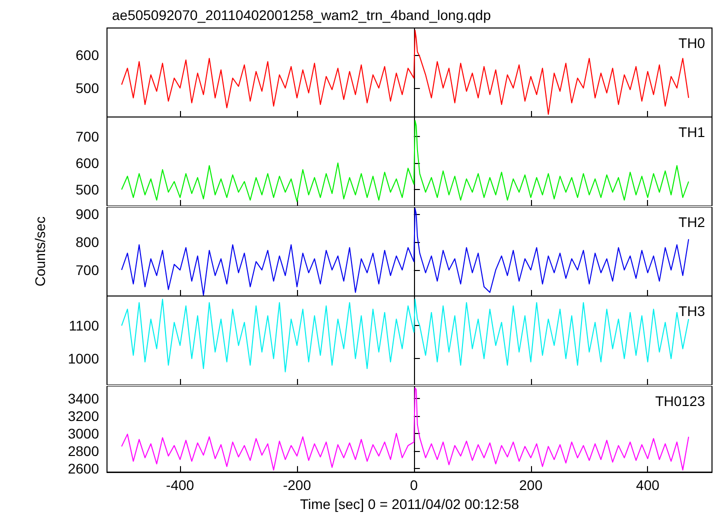  Describe the element at coordinates (302, 15) in the screenshot. I see `chart-title: ae505092070_20110402001258_wam2_trn_4band_long.qdp` at that location.